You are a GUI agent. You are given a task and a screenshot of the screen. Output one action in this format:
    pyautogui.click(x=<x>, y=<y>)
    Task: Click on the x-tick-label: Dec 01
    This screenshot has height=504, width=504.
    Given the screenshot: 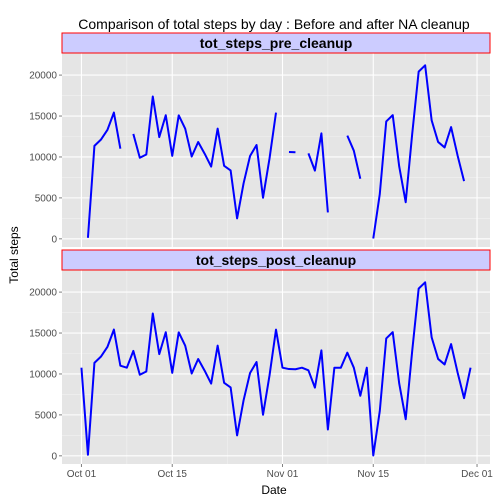 What is the action you would take?
    pyautogui.click(x=477, y=474)
    